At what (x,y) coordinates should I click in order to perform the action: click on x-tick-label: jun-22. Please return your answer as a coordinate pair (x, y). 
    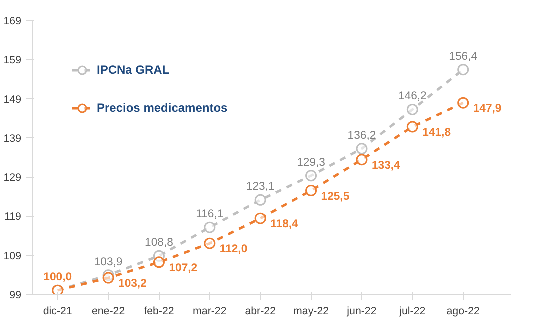
    Looking at the image, I should click on (361, 312).